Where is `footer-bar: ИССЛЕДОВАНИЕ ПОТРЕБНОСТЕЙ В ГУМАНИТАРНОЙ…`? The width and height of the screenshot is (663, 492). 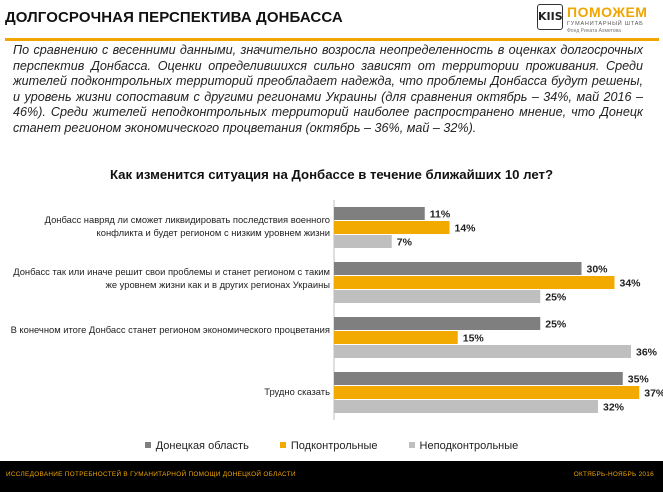 footer-bar: ИССЛЕДОВАНИЕ ПОТРЕБНОСТЕЙ В ГУМАНИТАРНОЙ… is located at coordinates (331, 476).